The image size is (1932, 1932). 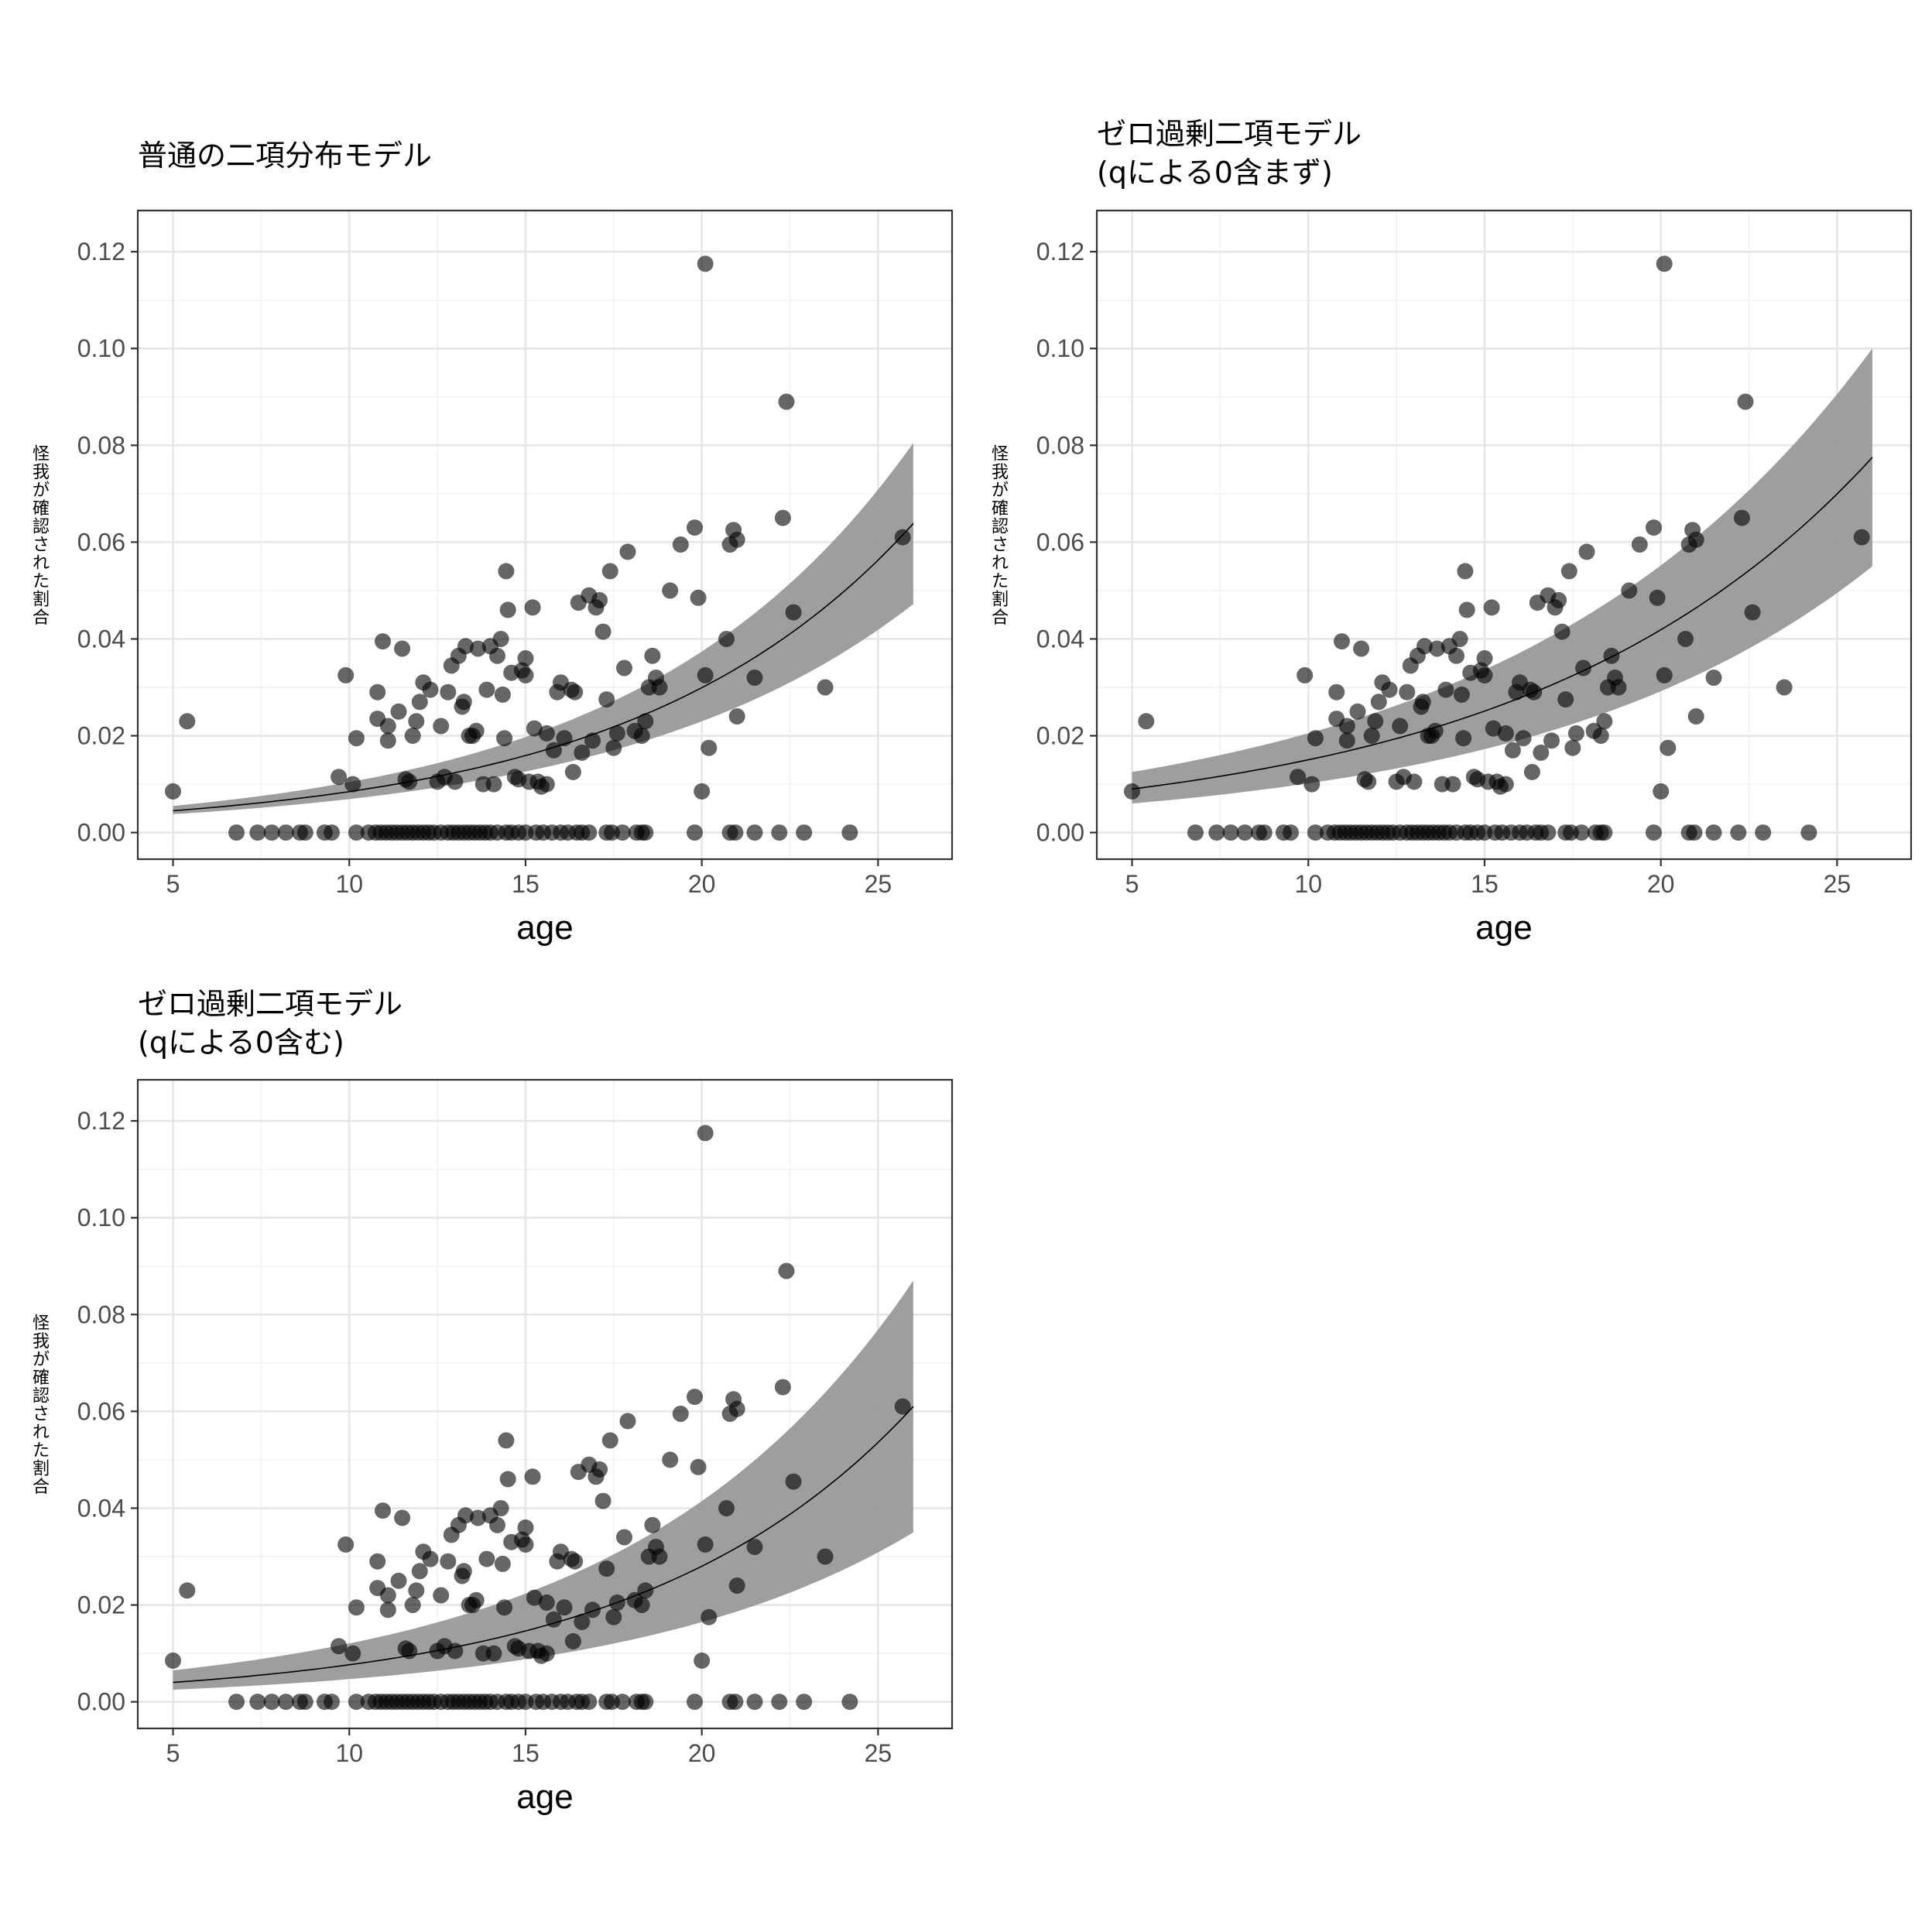 What do you see at coordinates (543, 1545) in the screenshot?
I see `fit-line` at bounding box center [543, 1545].